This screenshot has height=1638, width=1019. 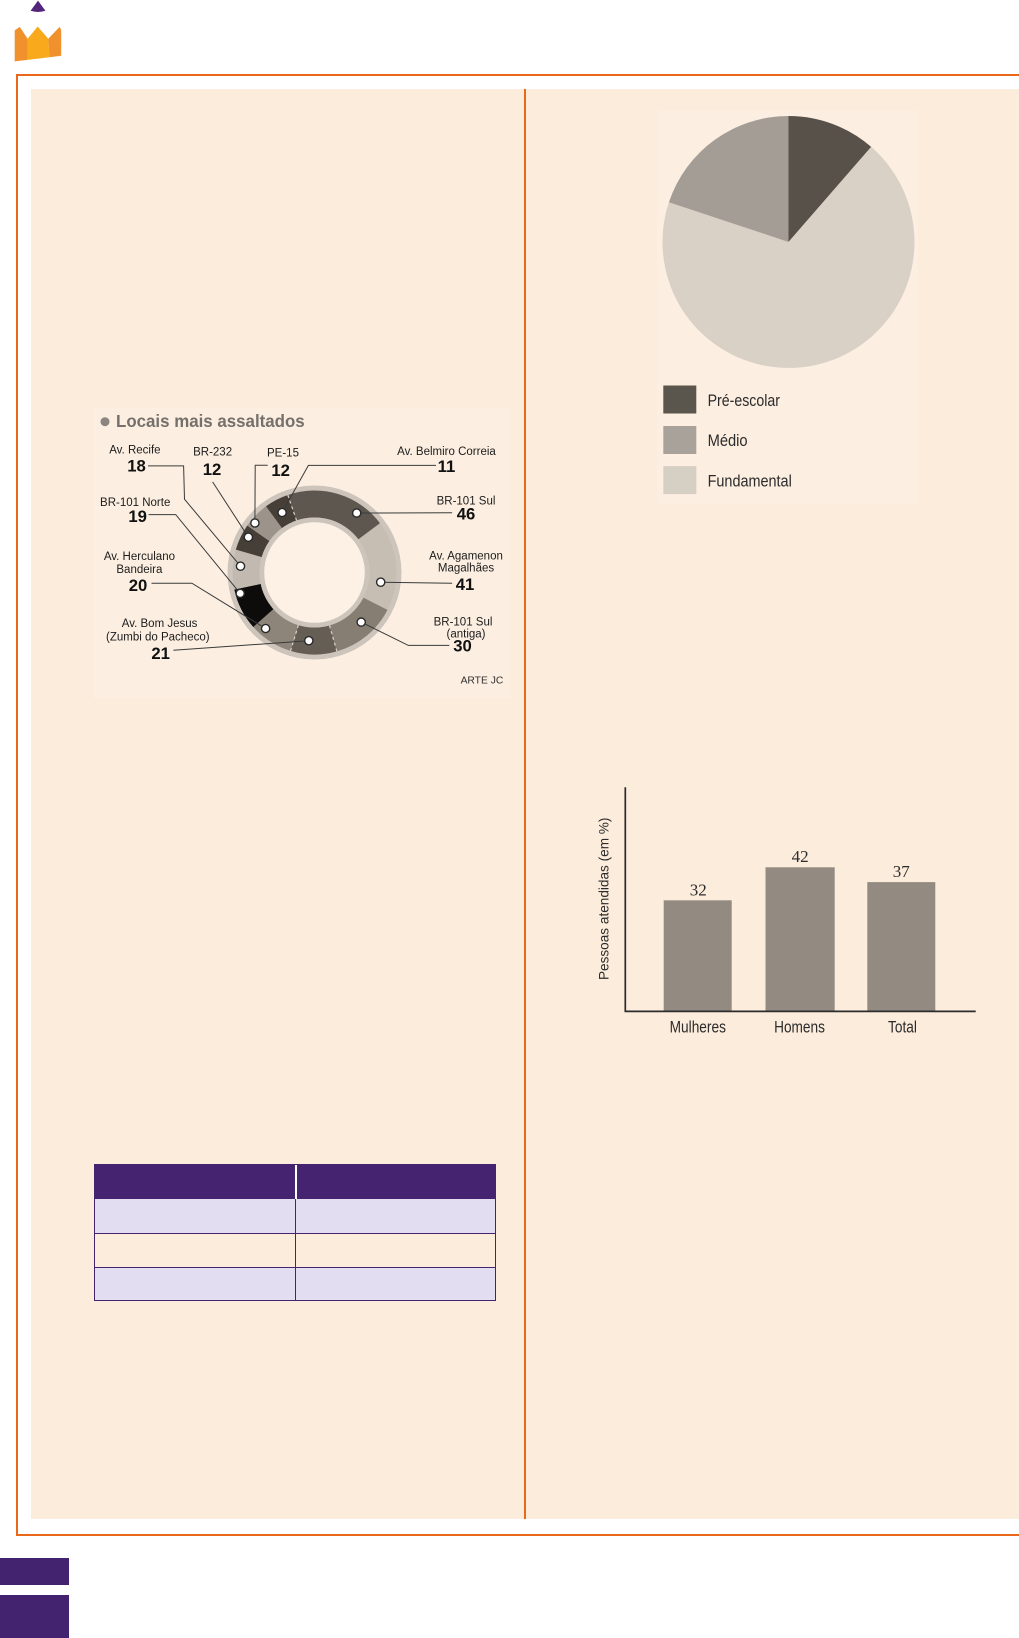 I want to click on svg-text: 18, so click(x=136, y=466).